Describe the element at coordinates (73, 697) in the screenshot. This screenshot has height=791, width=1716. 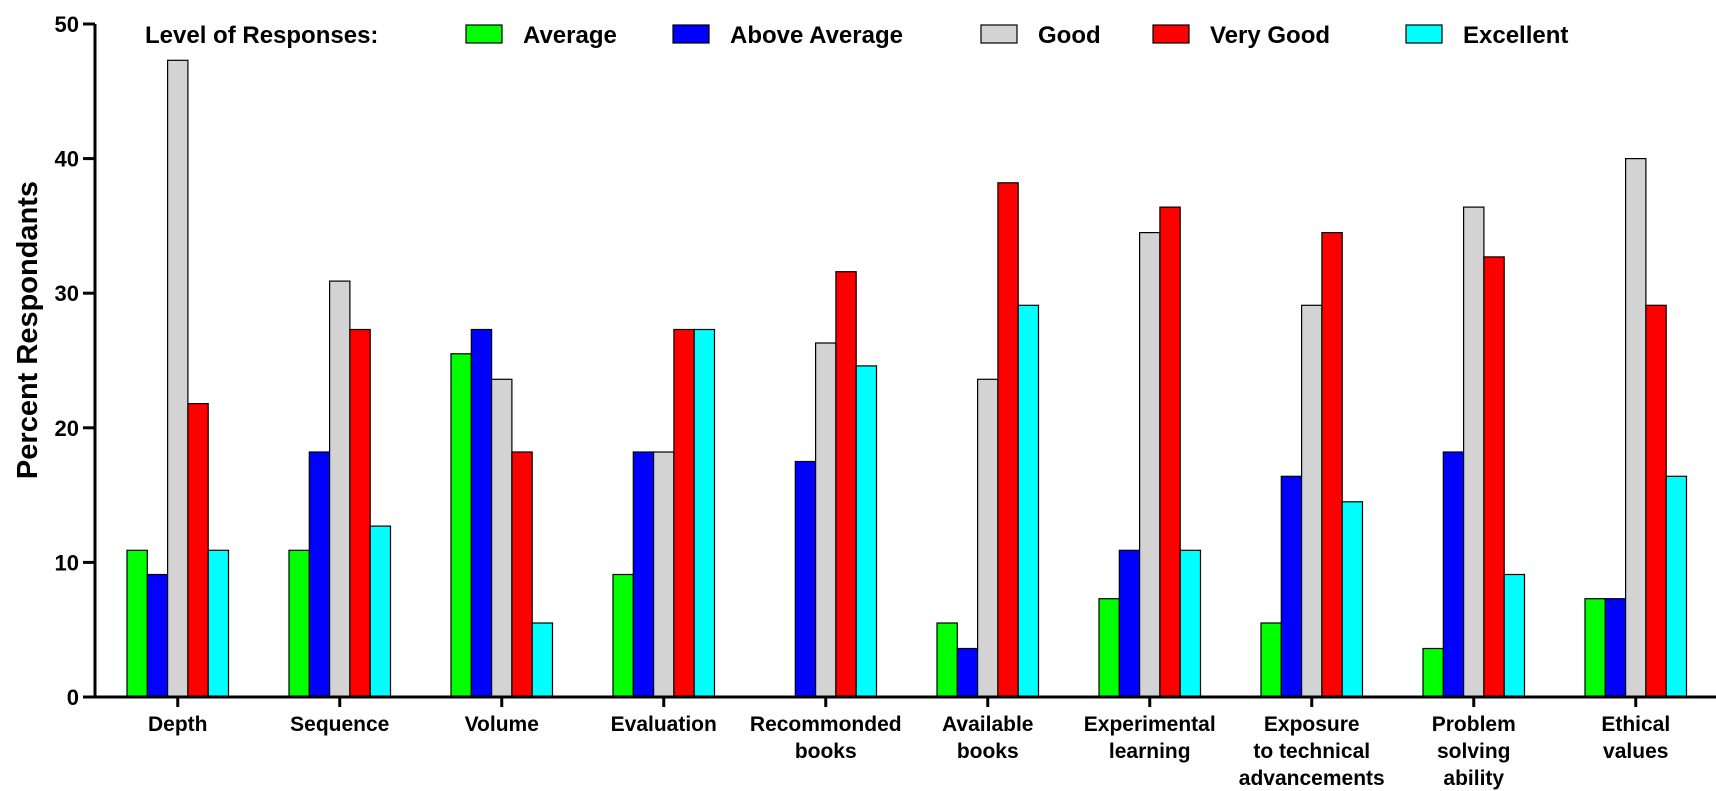
I see `y-tick-label: 0` at that location.